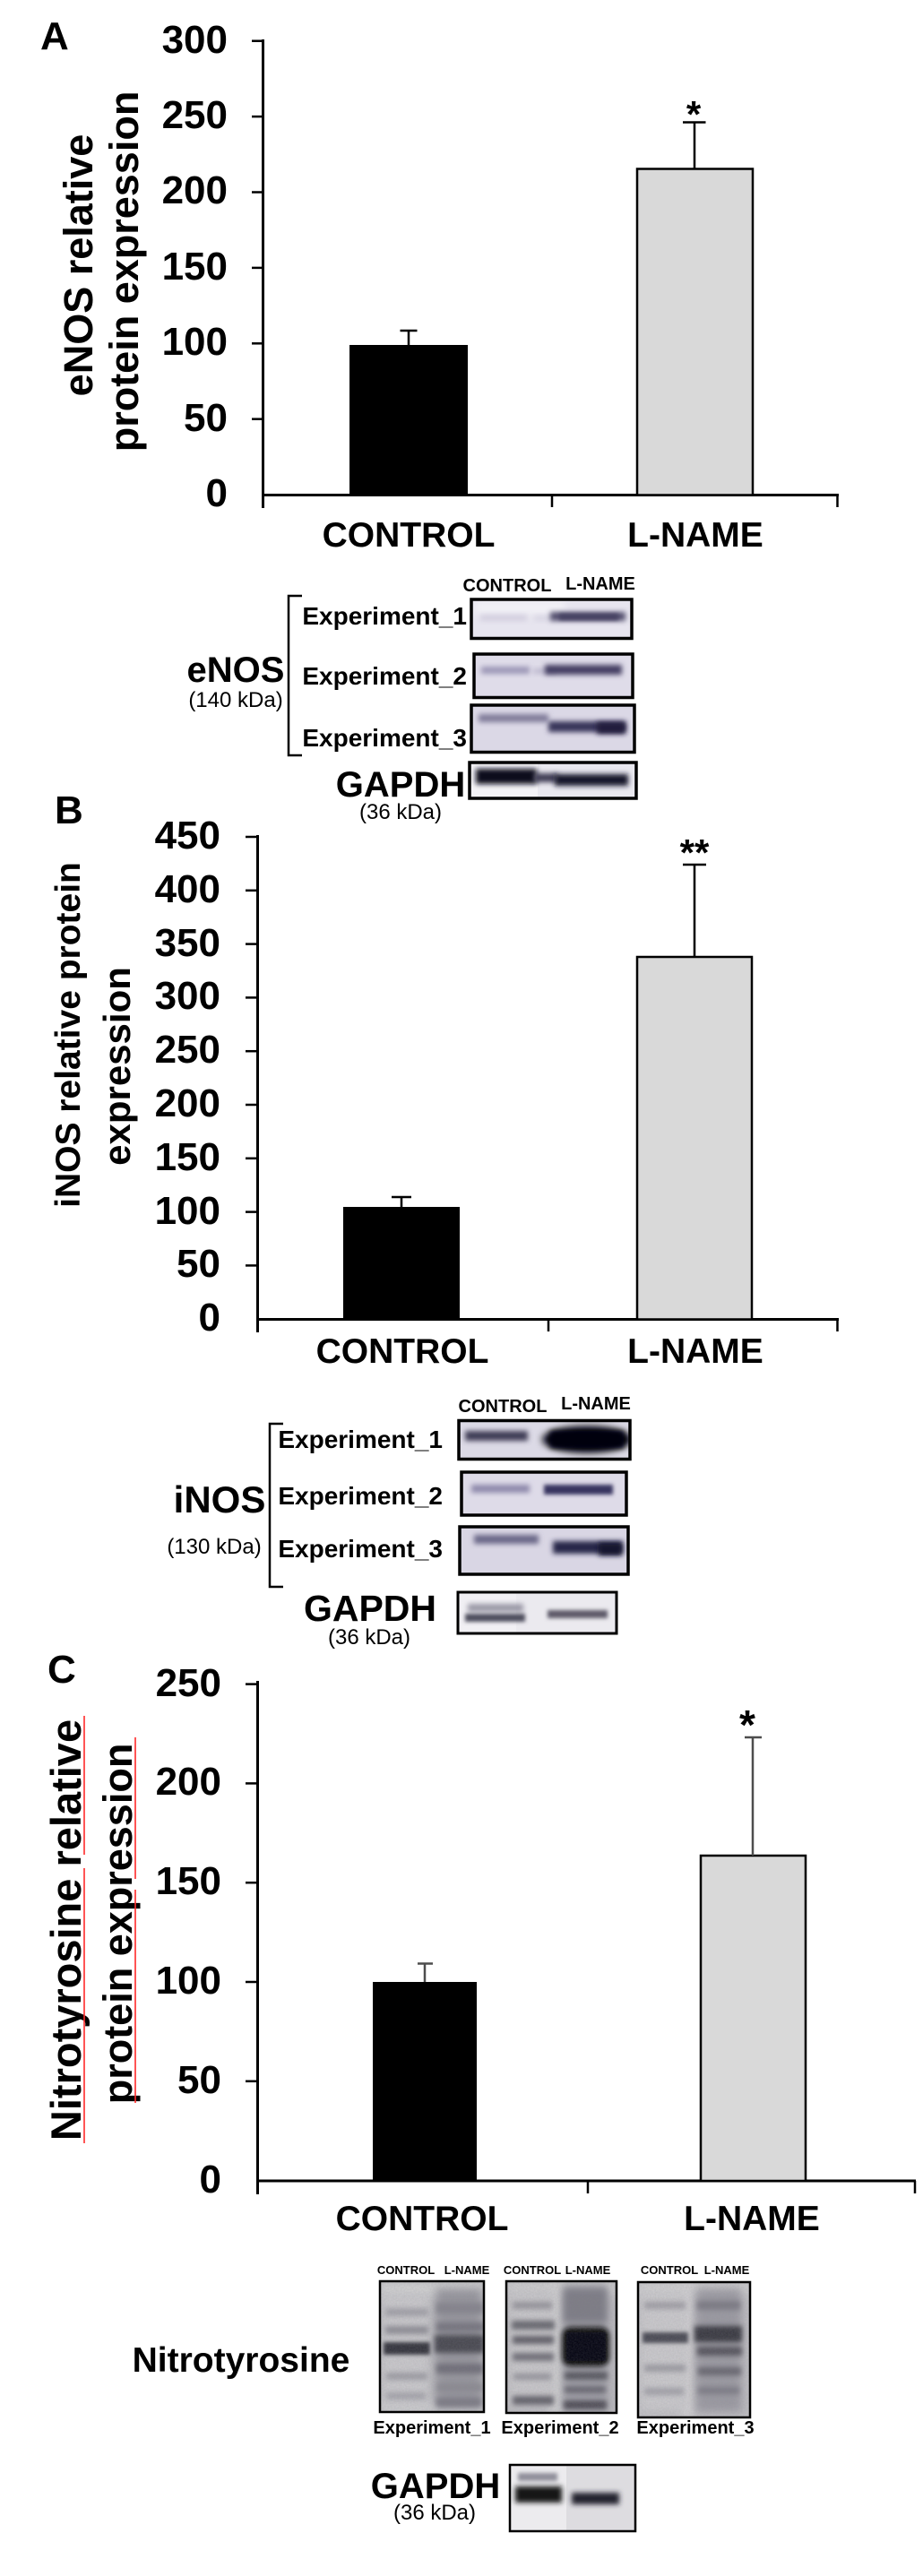 The image size is (923, 2576). What do you see at coordinates (241, 2360) in the screenshot?
I see `svg-text: Nitrotyrosine` at bounding box center [241, 2360].